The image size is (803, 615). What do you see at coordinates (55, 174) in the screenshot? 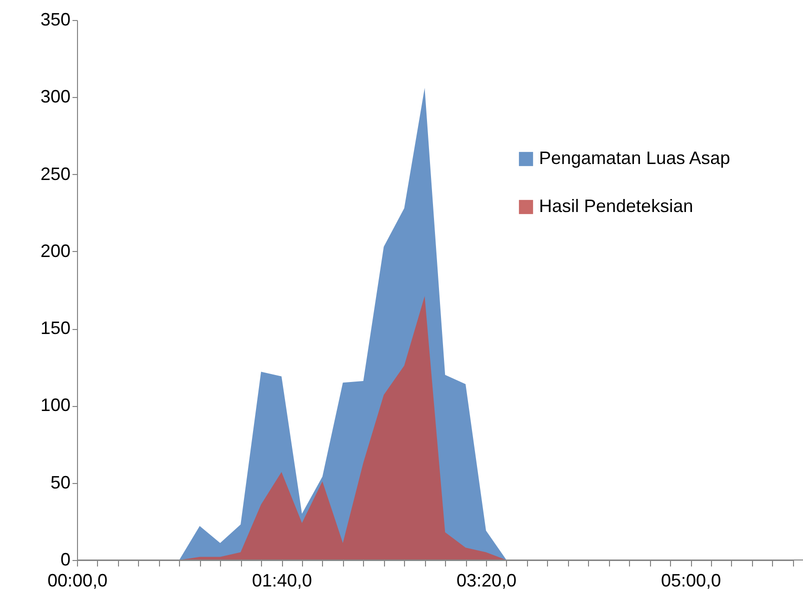
I see `y-tick-label: 250` at bounding box center [55, 174].